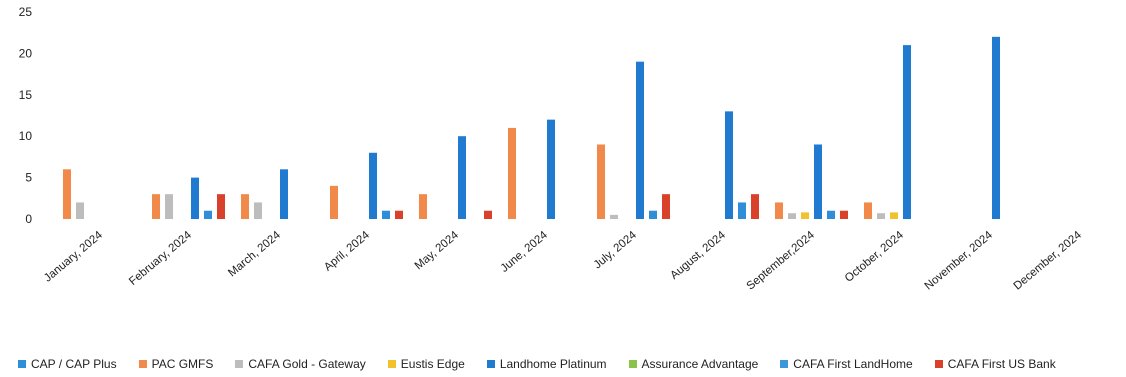  What do you see at coordinates (26, 53) in the screenshot?
I see `y-tick-label: 20` at bounding box center [26, 53].